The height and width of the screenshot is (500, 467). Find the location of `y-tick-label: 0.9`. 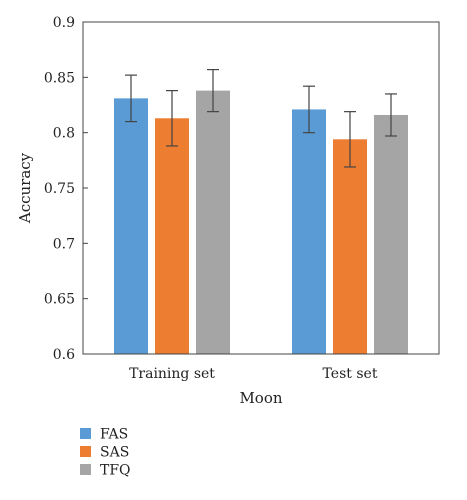

y-tick-label: 0.9 is located at coordinates (64, 23).